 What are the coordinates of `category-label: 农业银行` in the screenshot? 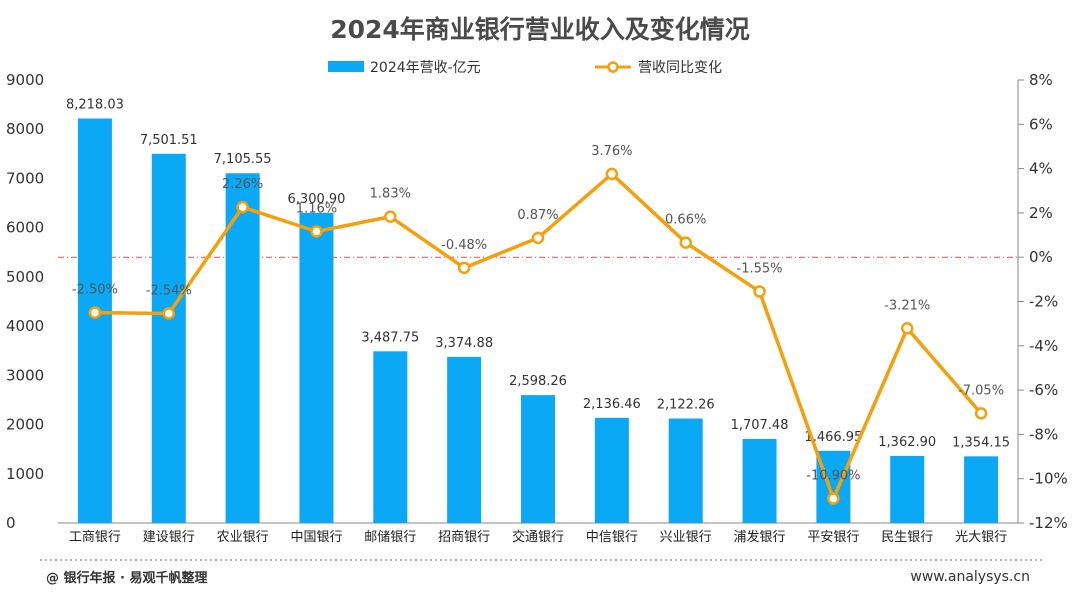 It's located at (243, 537).